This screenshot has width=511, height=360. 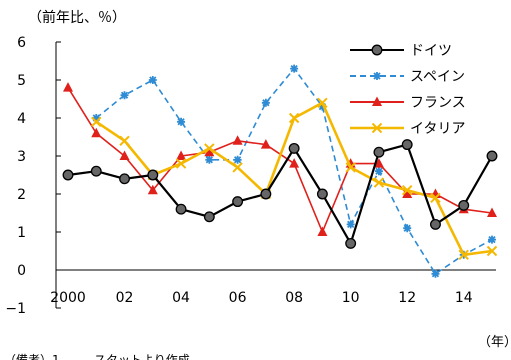 What do you see at coordinates (351, 298) in the screenshot?
I see `x-tick-label: 10` at bounding box center [351, 298].